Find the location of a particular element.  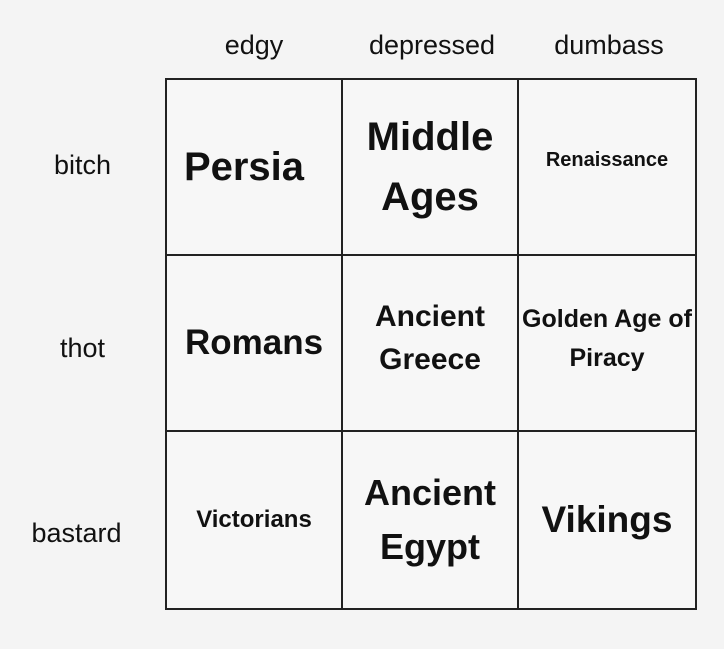

cell-persia: Persia is located at coordinates (255, 168).